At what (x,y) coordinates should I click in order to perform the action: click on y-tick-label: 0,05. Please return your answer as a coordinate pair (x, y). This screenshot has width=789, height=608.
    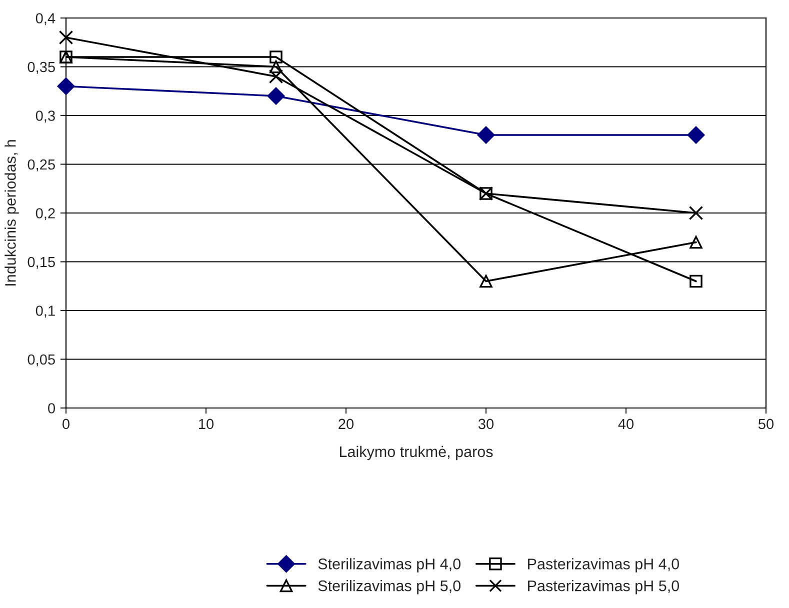
    Looking at the image, I should click on (41, 360).